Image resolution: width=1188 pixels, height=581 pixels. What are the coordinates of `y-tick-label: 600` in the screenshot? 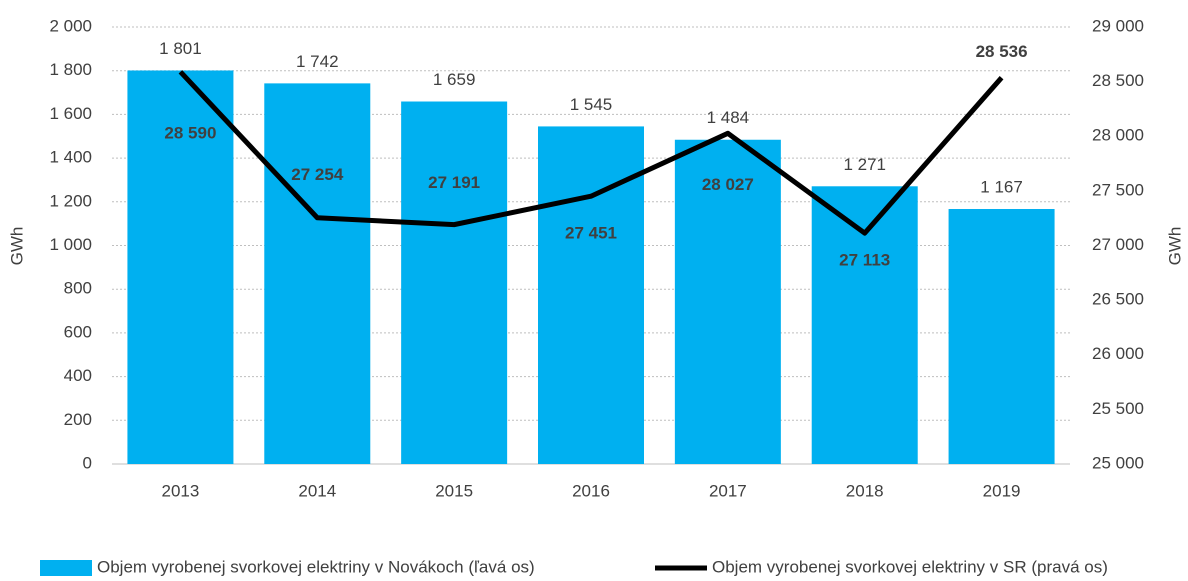 It's located at (78, 331).